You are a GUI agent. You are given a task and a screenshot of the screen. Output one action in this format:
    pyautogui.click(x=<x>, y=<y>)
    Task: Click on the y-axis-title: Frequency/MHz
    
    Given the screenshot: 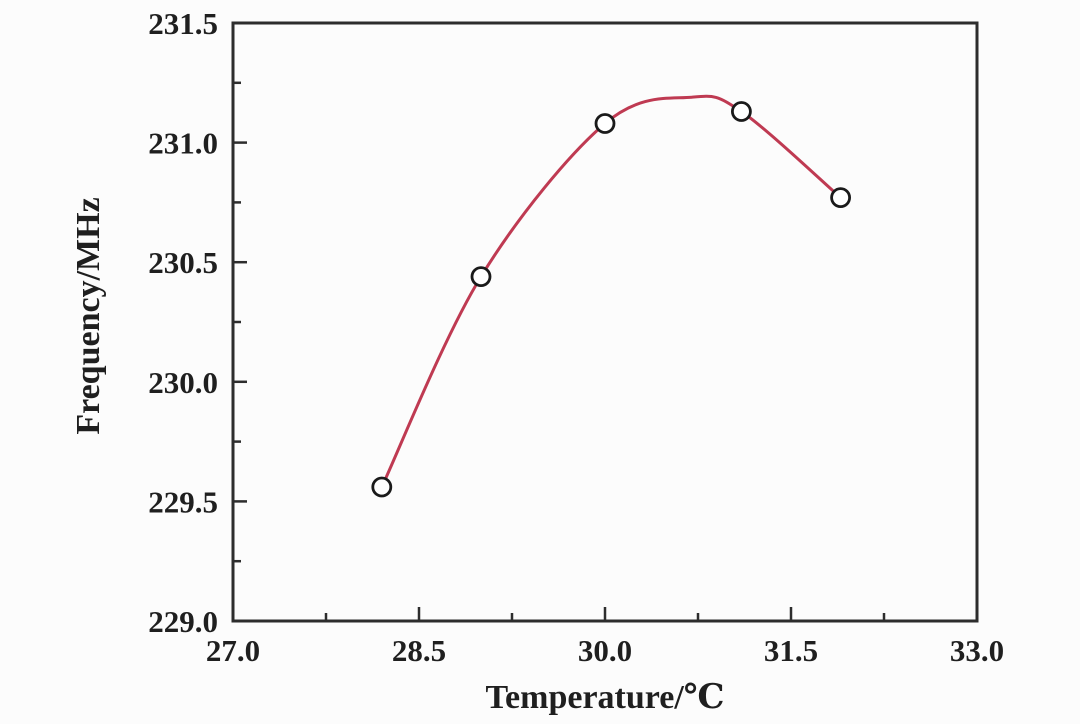 What is the action you would take?
    pyautogui.click(x=88, y=315)
    